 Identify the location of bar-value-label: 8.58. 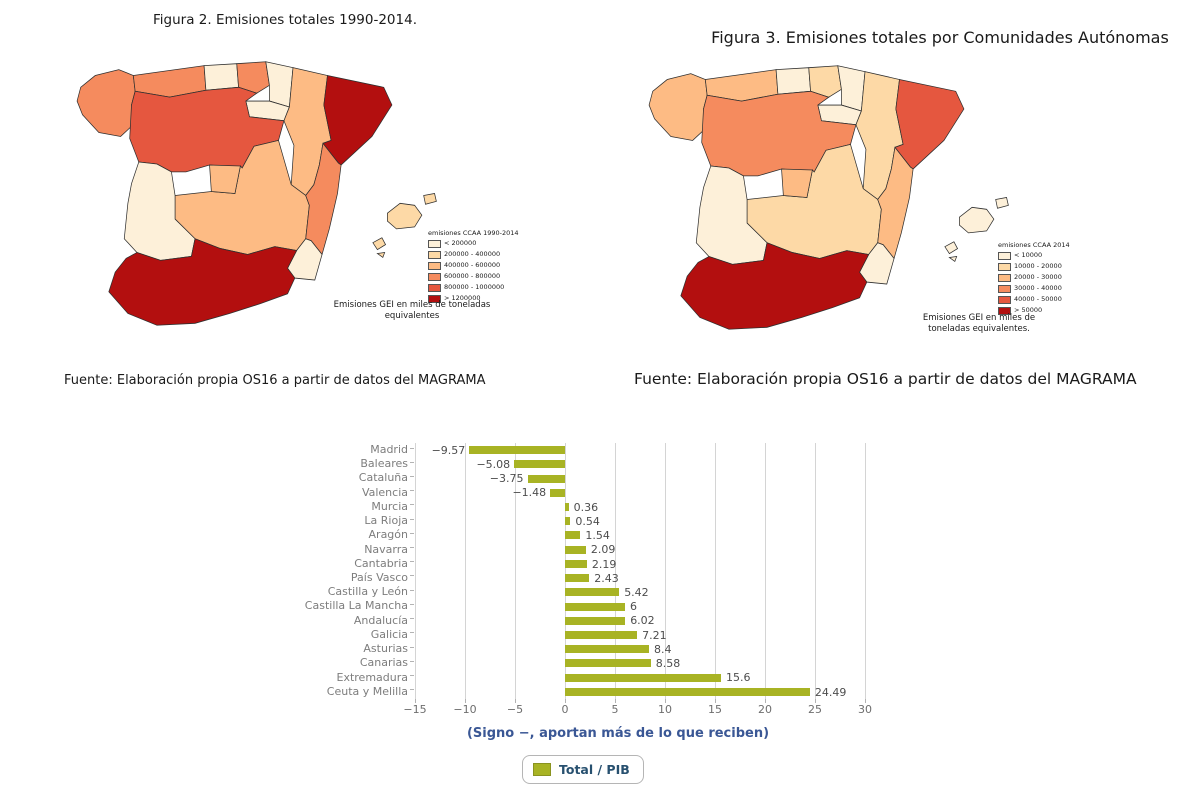
(668, 664).